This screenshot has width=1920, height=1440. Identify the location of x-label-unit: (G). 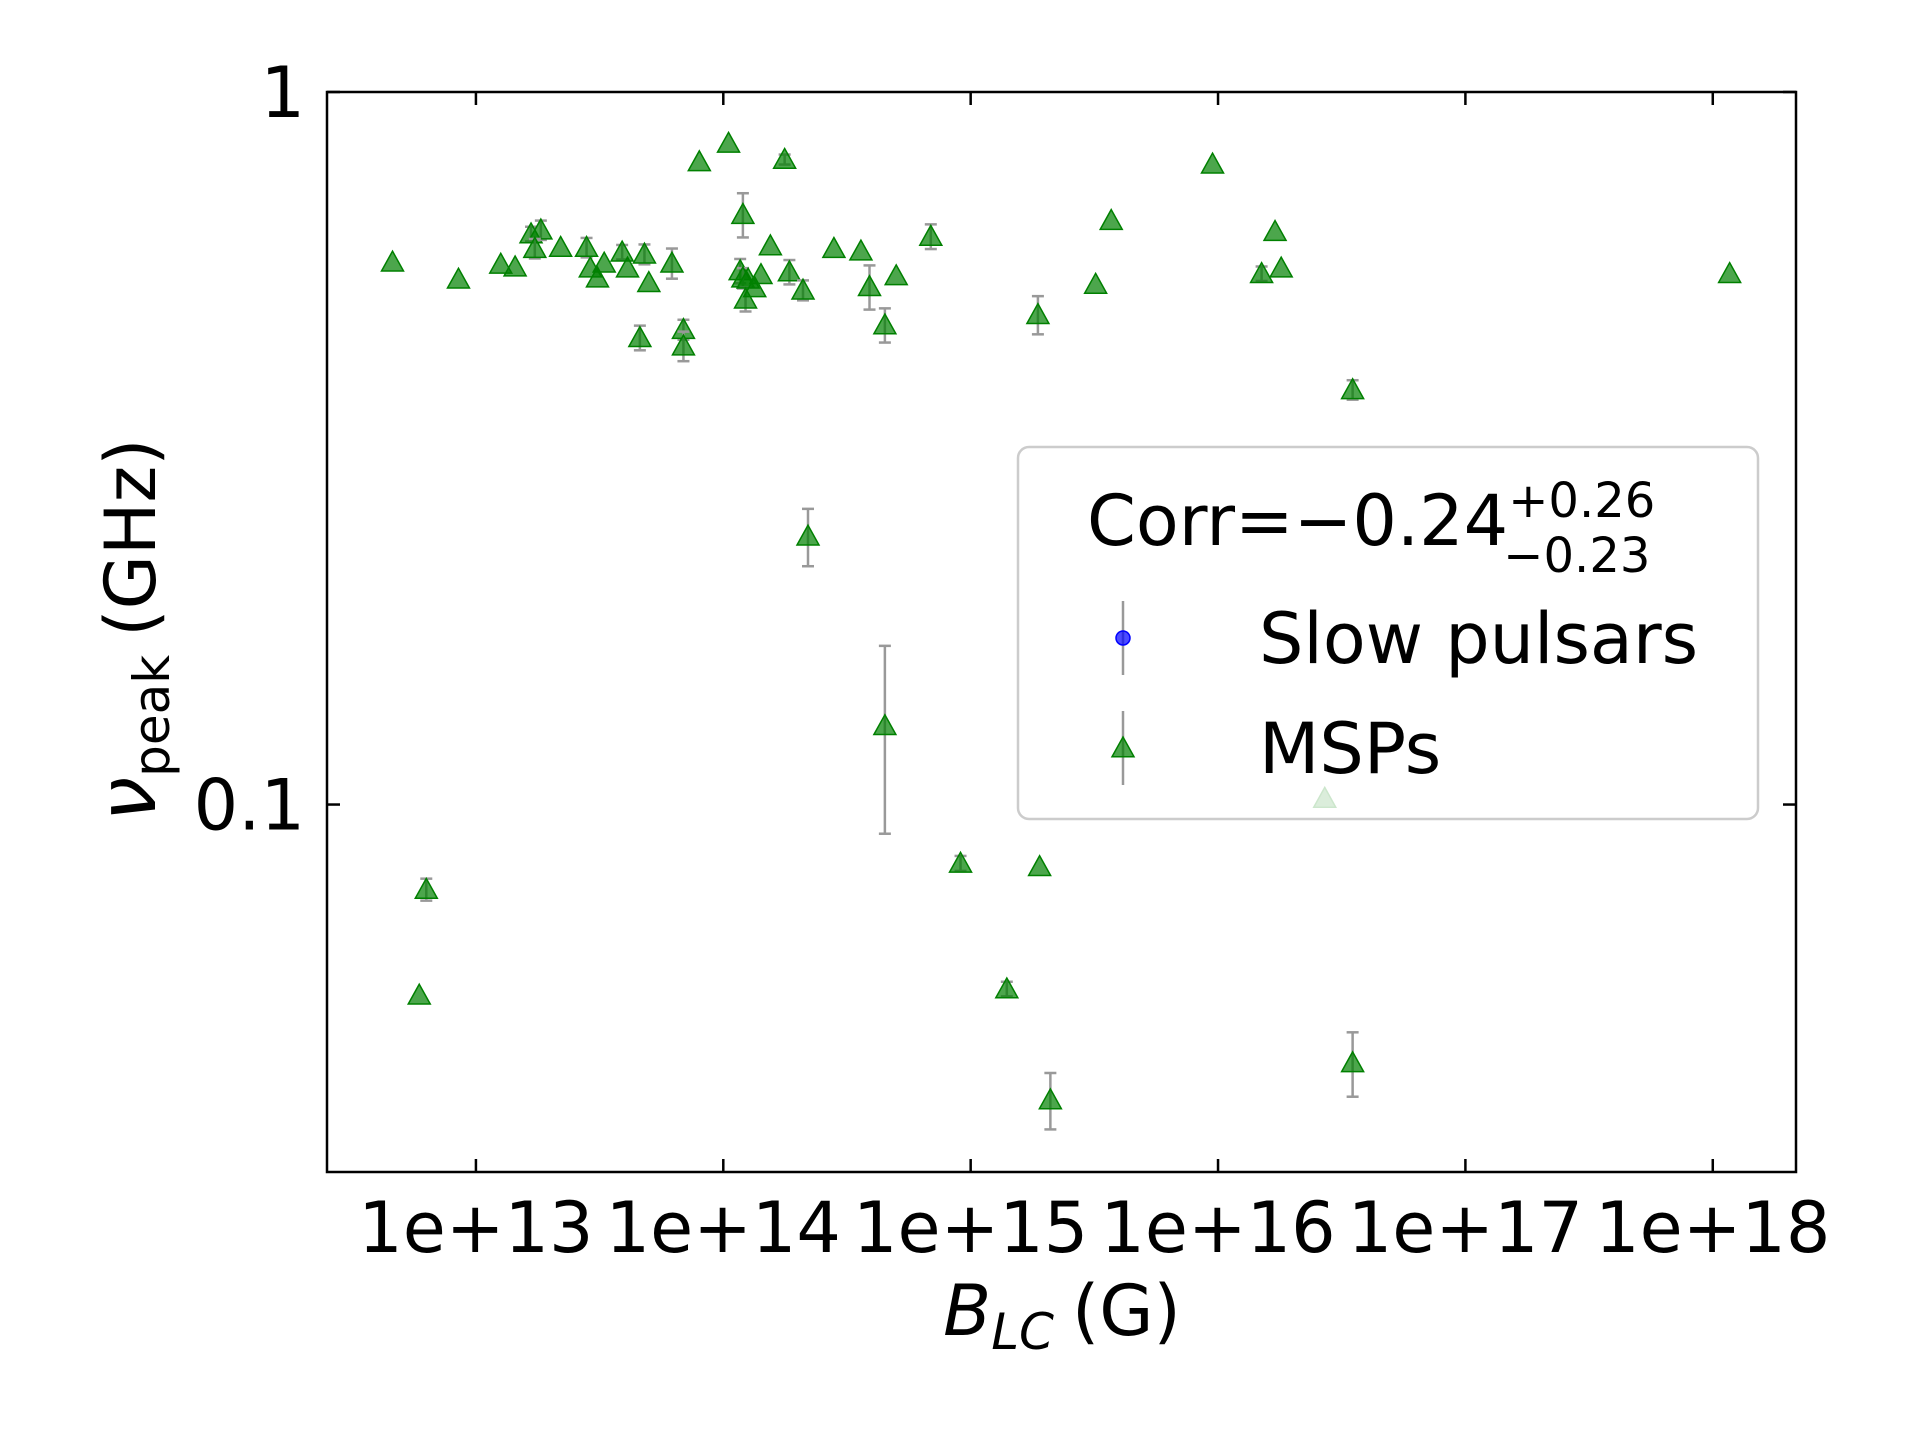
(1126, 1311).